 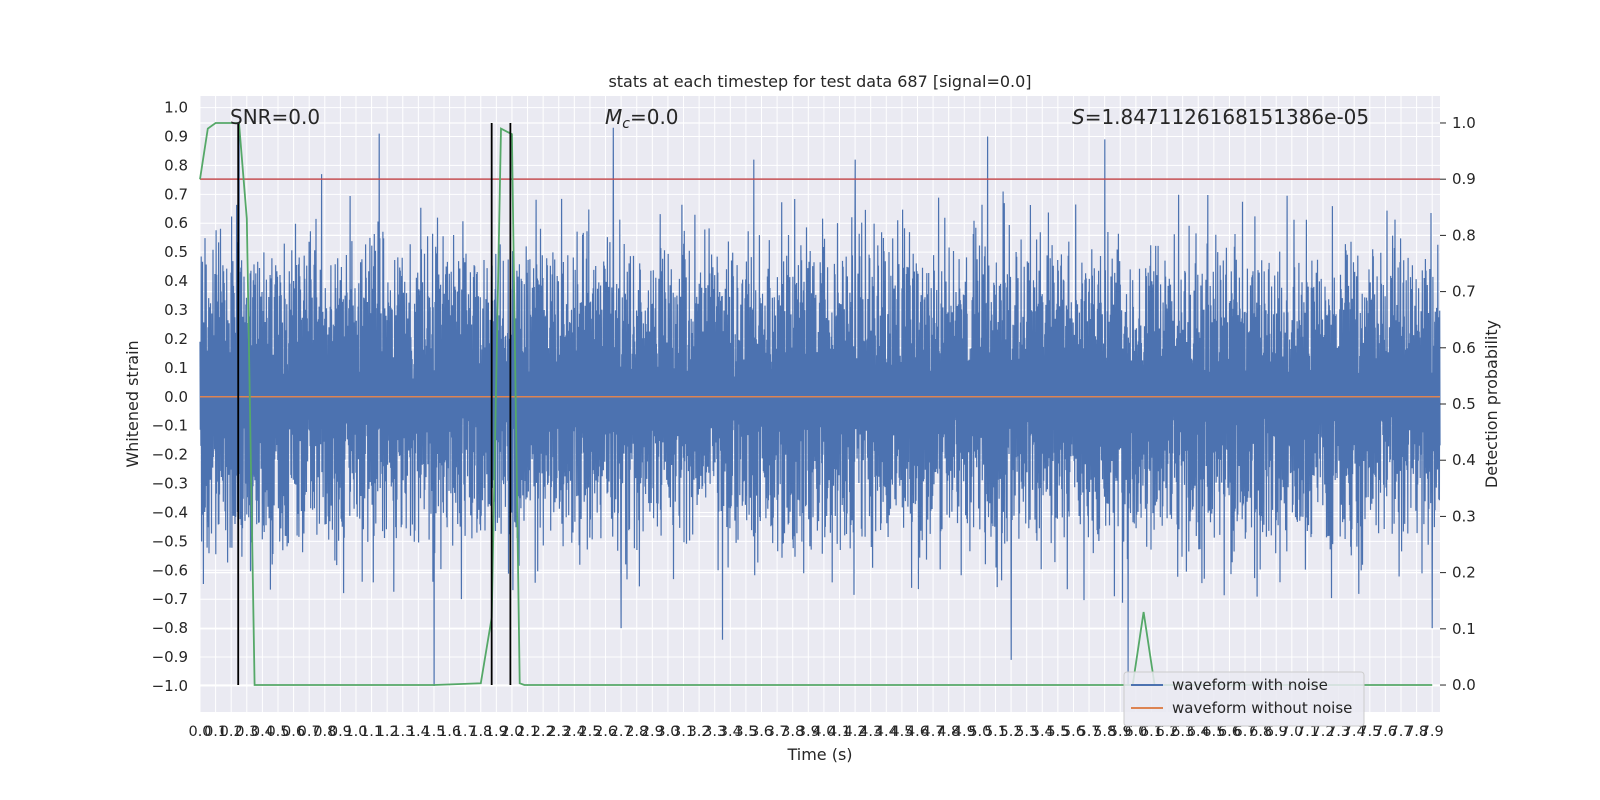 I want to click on x-tick-label: 7.6, so click(x=1385, y=732).